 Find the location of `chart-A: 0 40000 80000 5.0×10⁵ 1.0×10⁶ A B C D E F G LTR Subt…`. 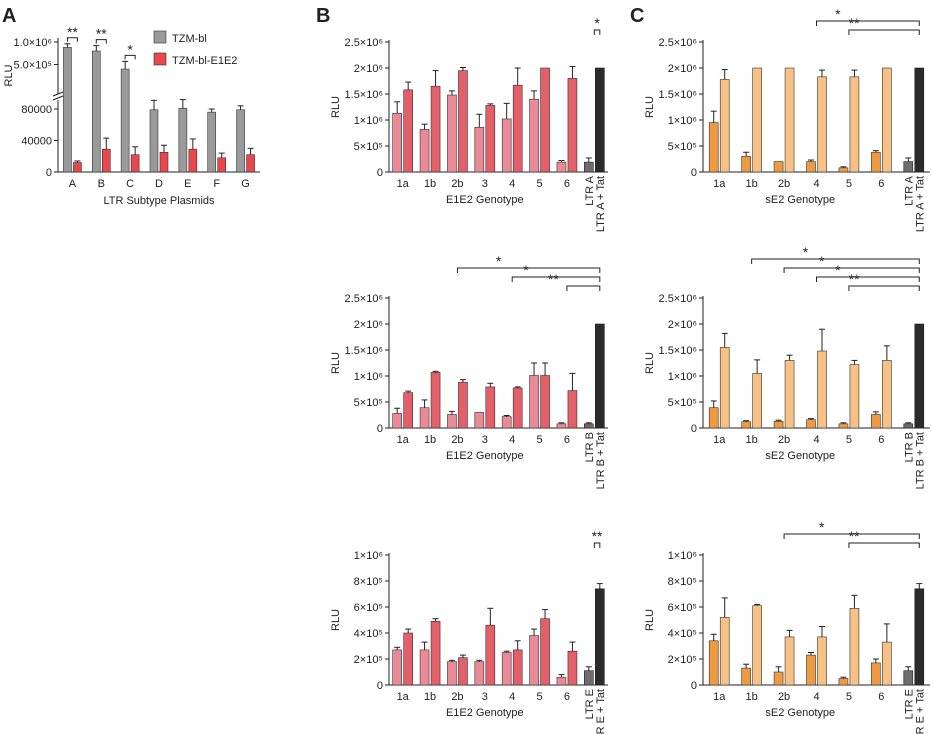

chart-A: 0 40000 80000 5.0×10⁵ 1.0×10⁶ A B C D E F G LTR Subt… is located at coordinates (131, 115).